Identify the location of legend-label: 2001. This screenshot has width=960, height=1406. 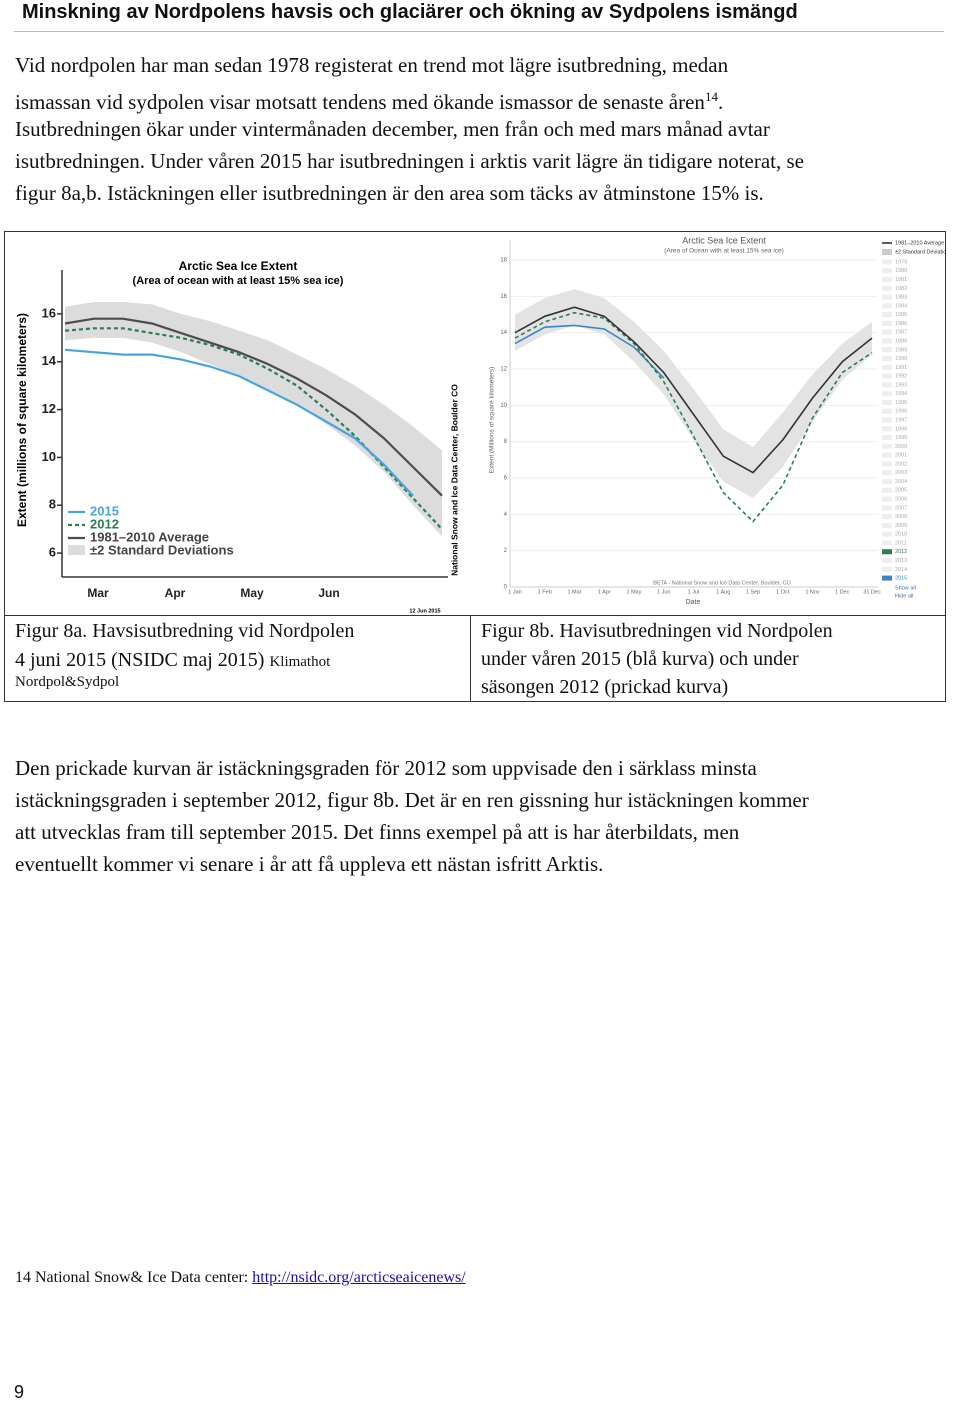
(901, 456).